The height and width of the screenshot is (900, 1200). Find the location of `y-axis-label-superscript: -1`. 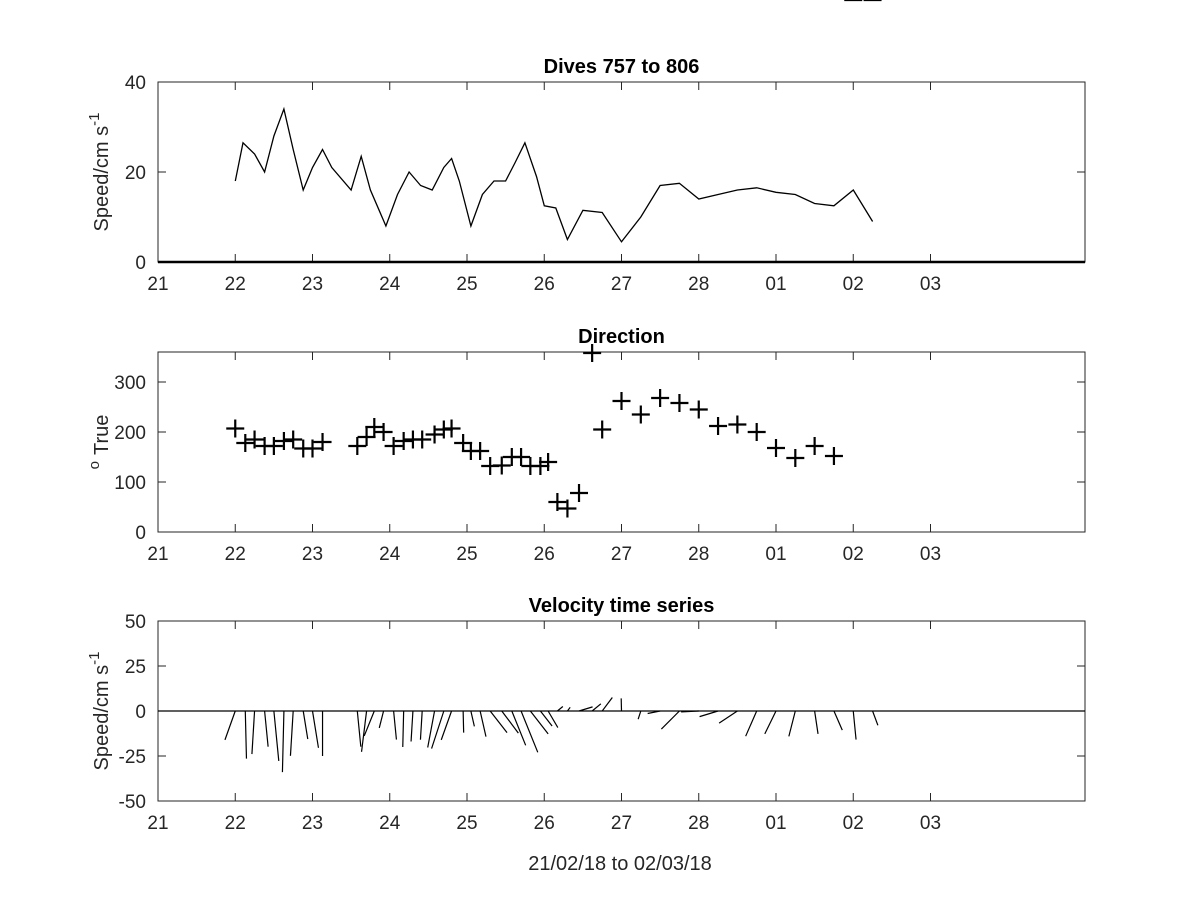

y-axis-label-superscript: -1 is located at coordinates (94, 119).